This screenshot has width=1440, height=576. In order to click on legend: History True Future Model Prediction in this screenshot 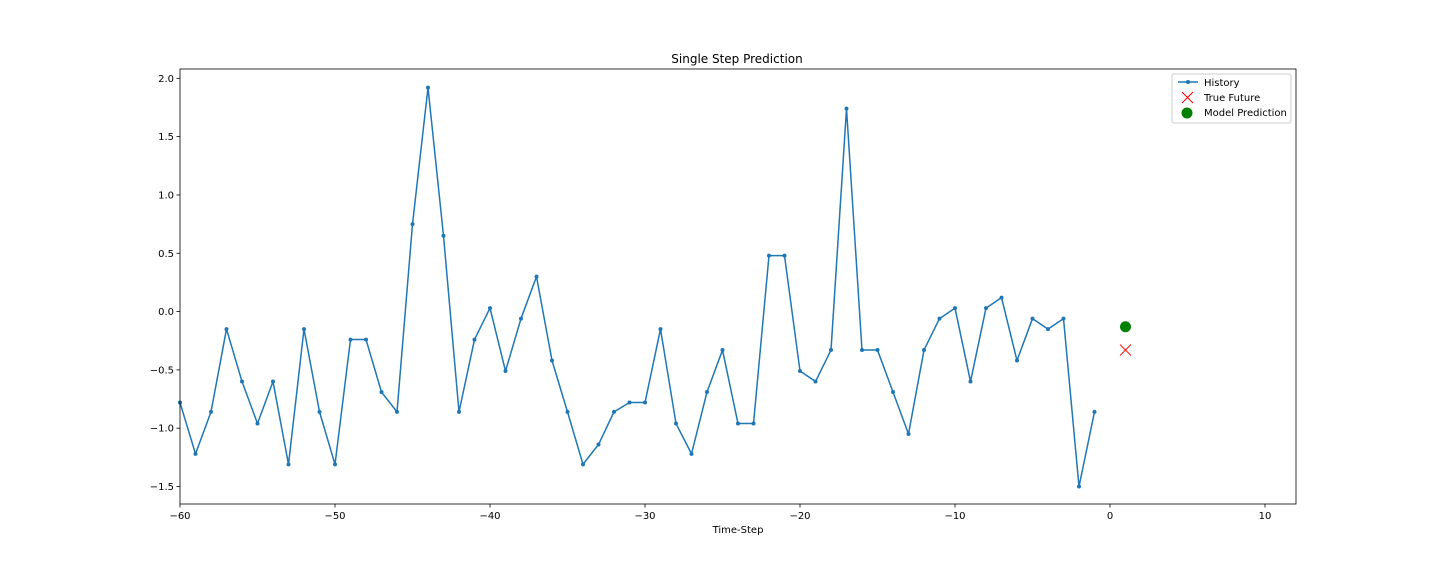, I will do `click(1231, 98)`.